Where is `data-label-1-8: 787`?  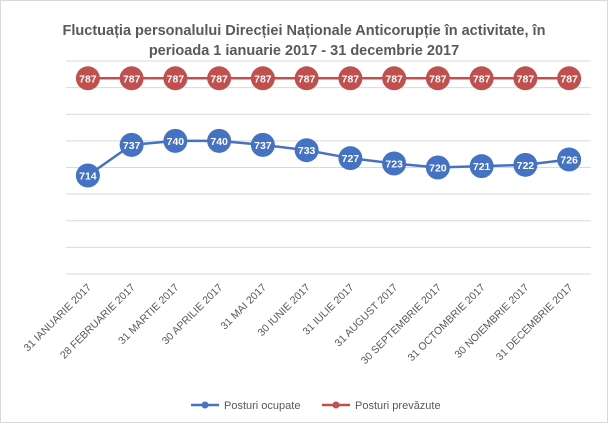 data-label-1-8: 787 is located at coordinates (438, 79).